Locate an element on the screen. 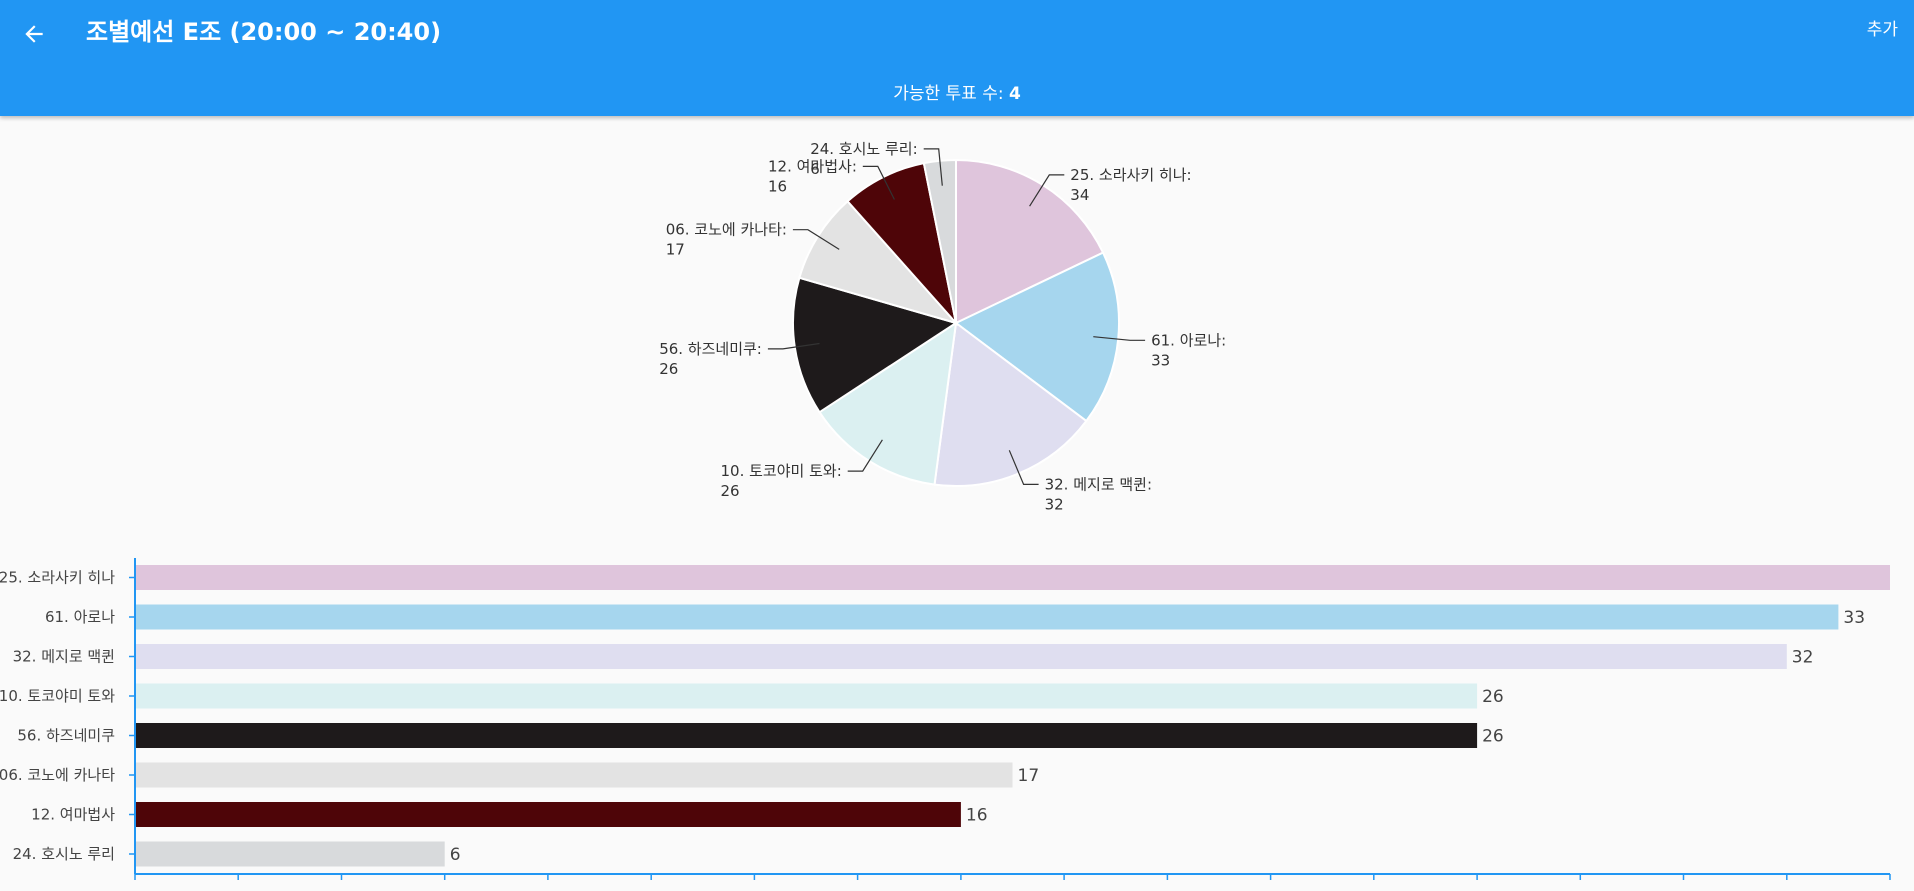 Image resolution: width=1914 pixels, height=891 pixels. pie-slice-label: 10. 토코야미 토와: 26 is located at coordinates (781, 481).